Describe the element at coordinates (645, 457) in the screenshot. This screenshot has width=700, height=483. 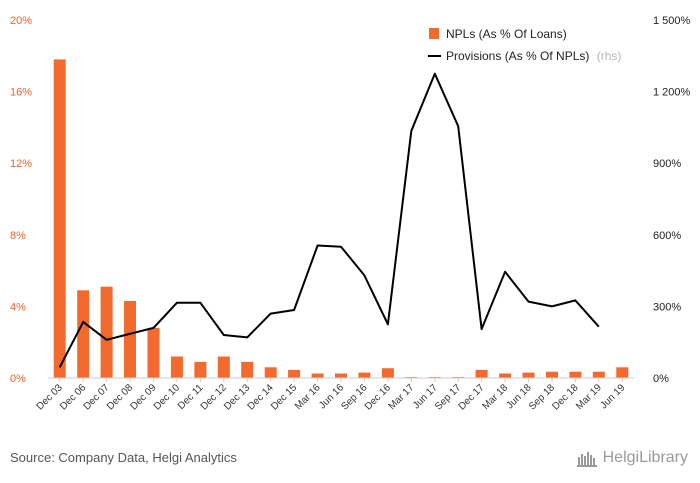
I see `brand-name: HelgiLibrary` at that location.